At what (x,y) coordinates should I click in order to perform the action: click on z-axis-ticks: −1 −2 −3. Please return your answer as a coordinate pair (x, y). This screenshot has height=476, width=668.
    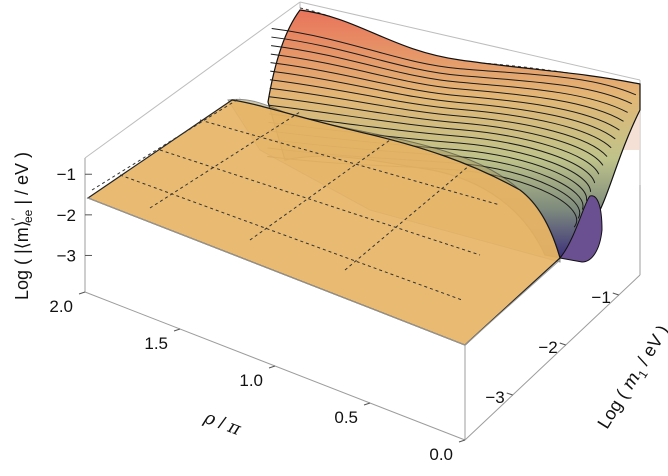
    Looking at the image, I should click on (74, 215).